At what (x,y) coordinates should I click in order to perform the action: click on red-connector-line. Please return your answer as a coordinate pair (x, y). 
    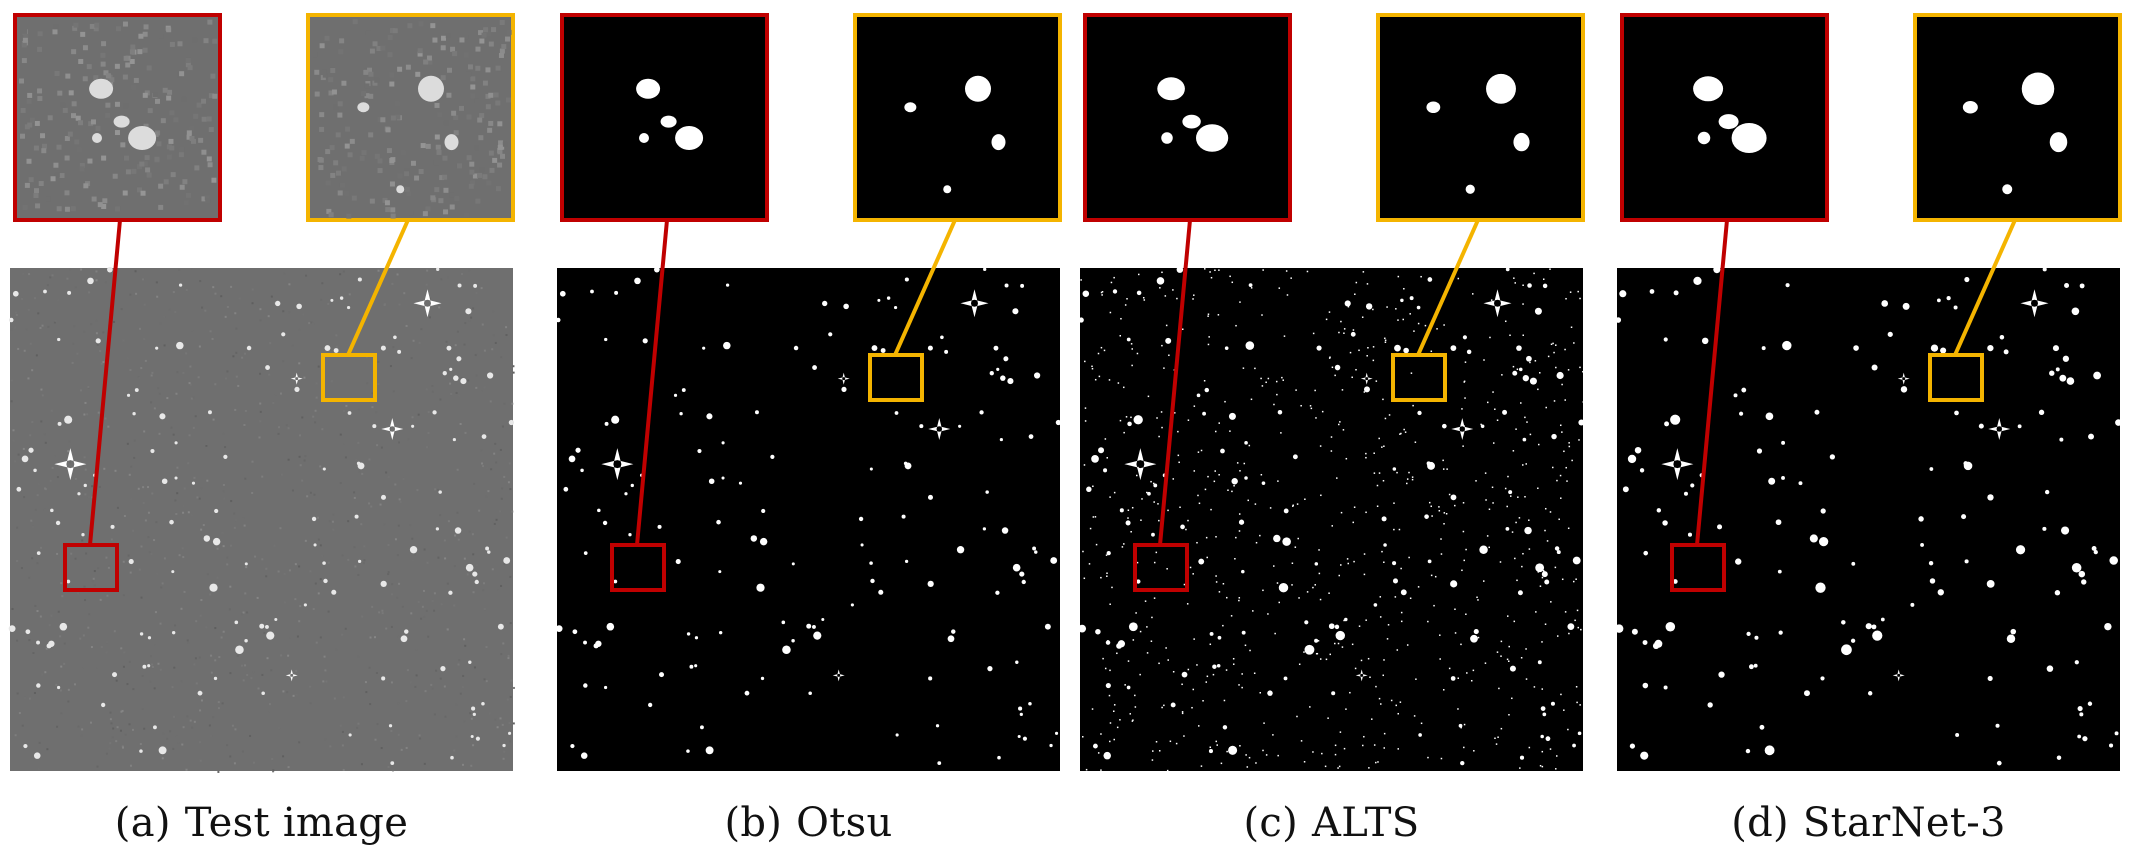
    Looking at the image, I should click on (105, 382).